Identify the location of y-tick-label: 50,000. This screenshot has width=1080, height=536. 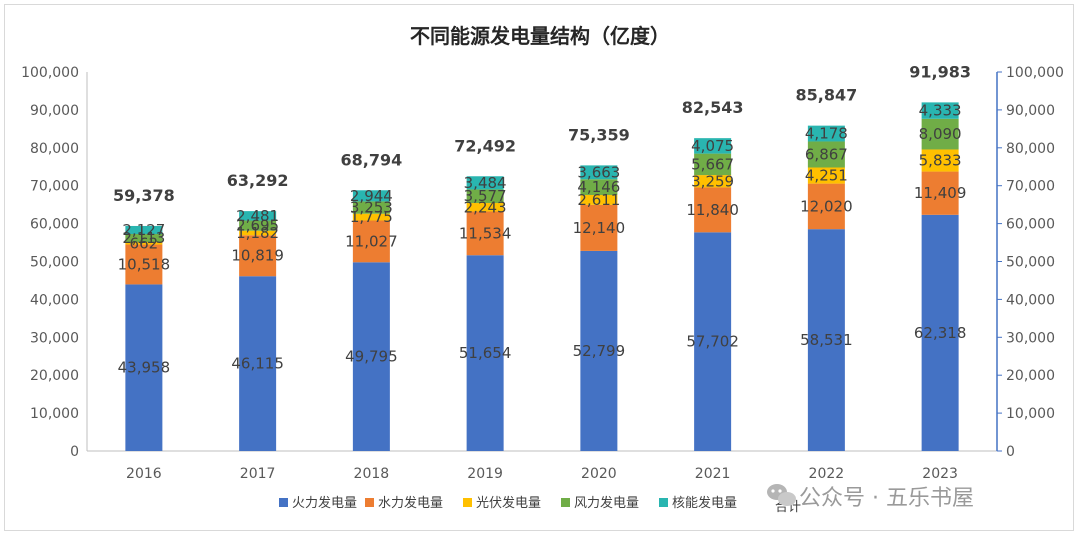
(54, 263).